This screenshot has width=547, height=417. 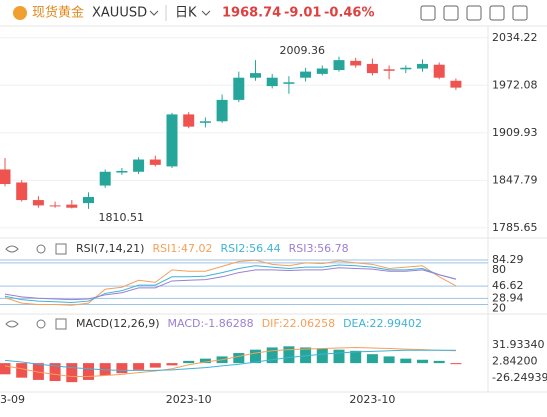 What do you see at coordinates (508, 285) in the screenshot?
I see `y-tick-label: 46.62` at bounding box center [508, 285].